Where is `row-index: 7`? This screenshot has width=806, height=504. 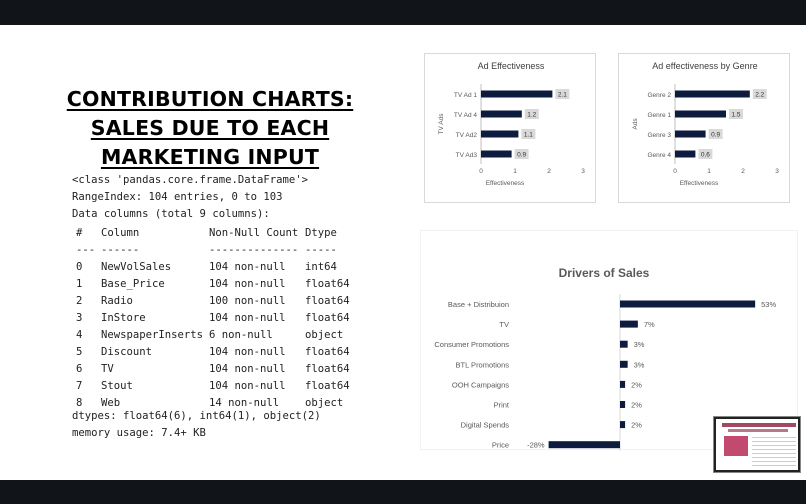
row-index: 7 is located at coordinates (79, 385).